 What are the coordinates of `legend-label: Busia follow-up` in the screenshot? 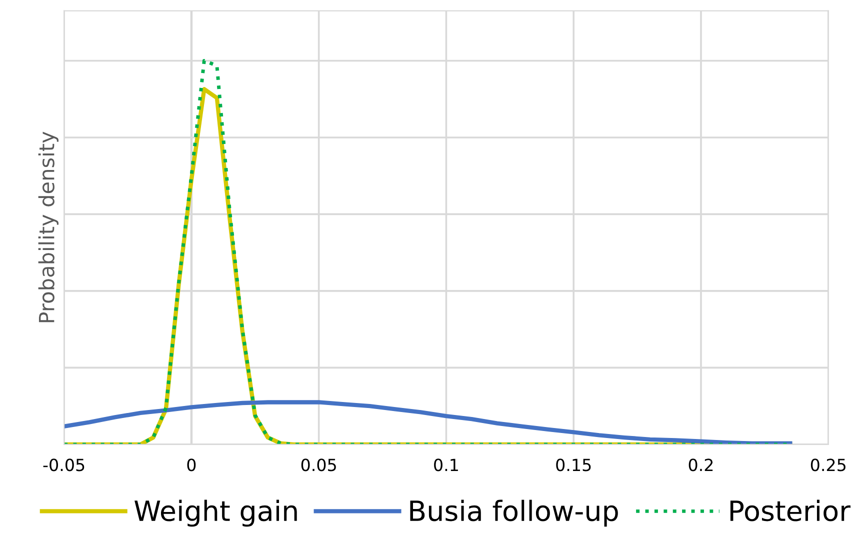 It's located at (514, 513).